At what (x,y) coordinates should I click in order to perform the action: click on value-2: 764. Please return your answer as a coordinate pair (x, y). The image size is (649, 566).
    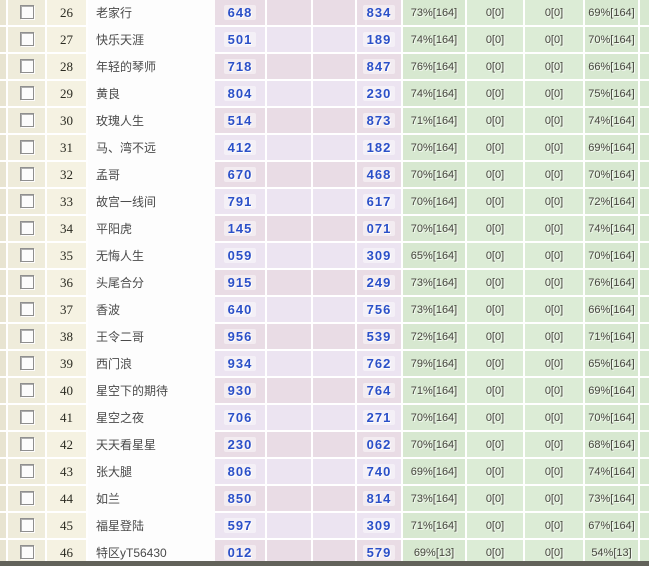
    Looking at the image, I should click on (379, 390).